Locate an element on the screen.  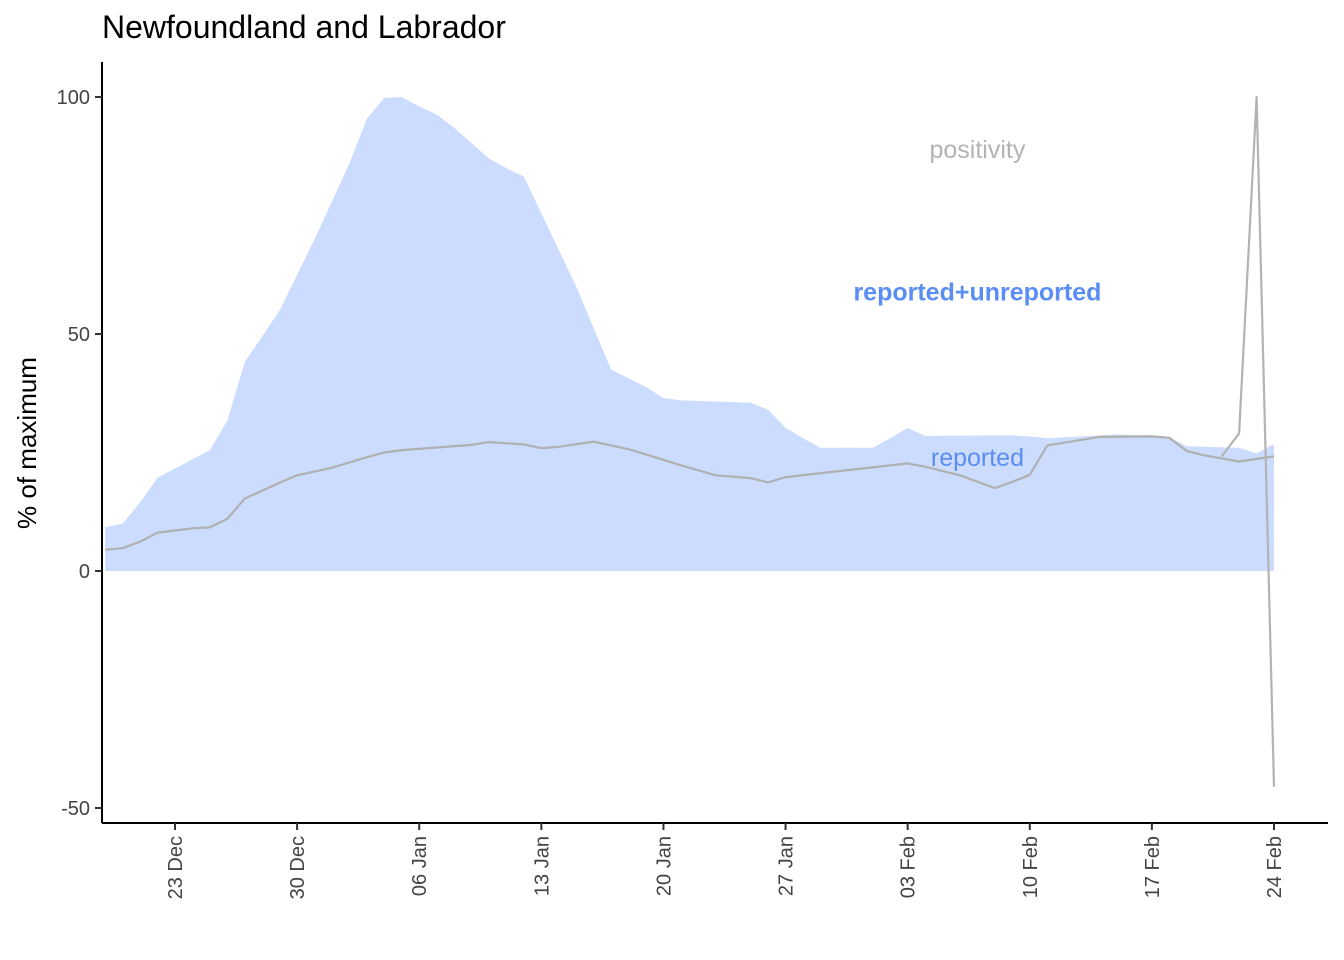
x-tick-label: 13 Jan is located at coordinates (542, 866).